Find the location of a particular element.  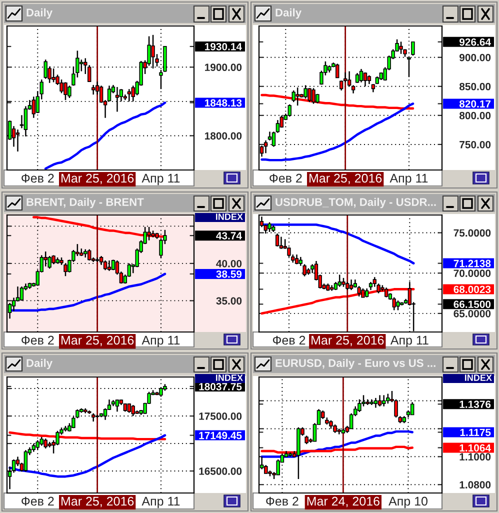

y-tick-label: 1848.13 is located at coordinates (223, 103).